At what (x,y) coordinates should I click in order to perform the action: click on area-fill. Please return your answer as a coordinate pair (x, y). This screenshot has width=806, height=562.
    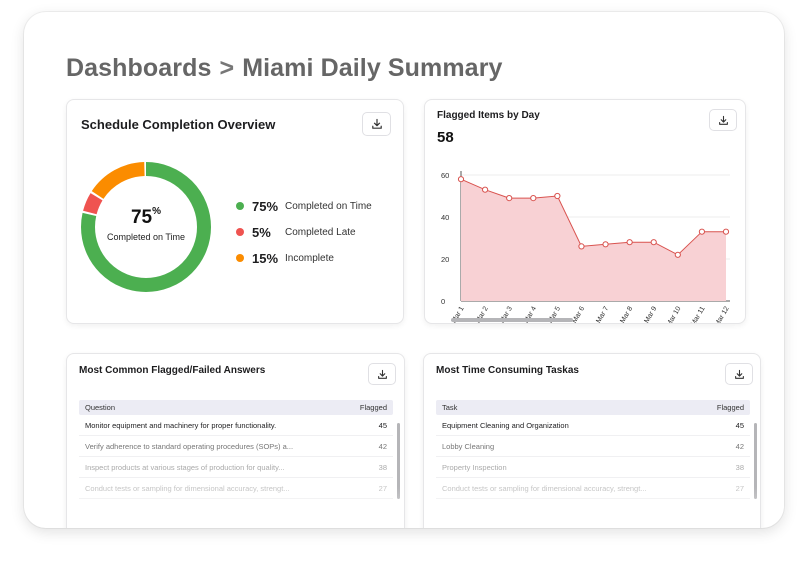
    Looking at the image, I should click on (593, 240).